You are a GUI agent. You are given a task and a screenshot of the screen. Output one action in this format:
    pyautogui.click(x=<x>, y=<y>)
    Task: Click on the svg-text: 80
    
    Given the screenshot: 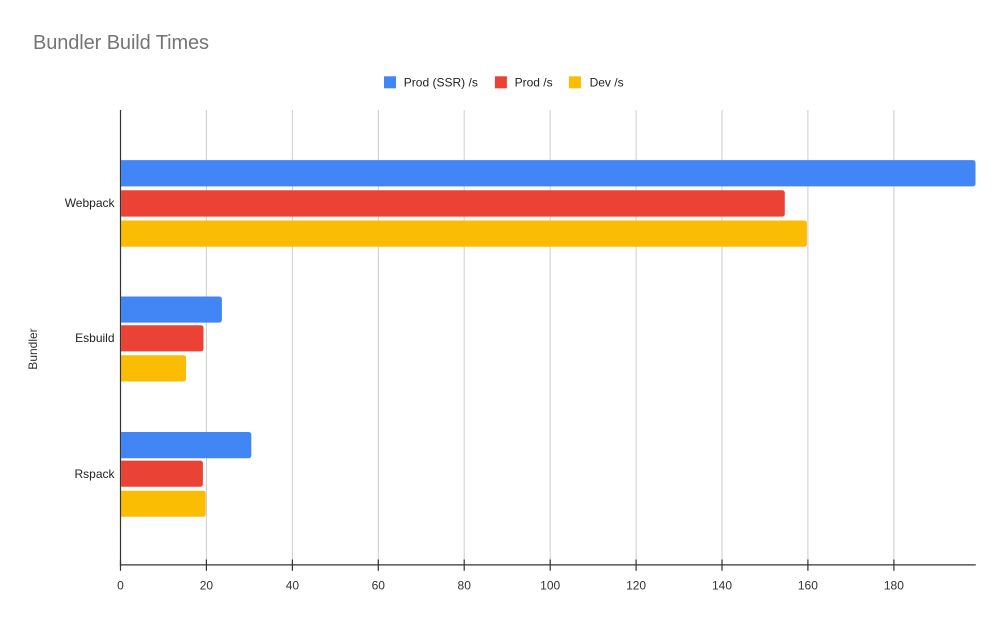 What is the action you would take?
    pyautogui.click(x=465, y=586)
    